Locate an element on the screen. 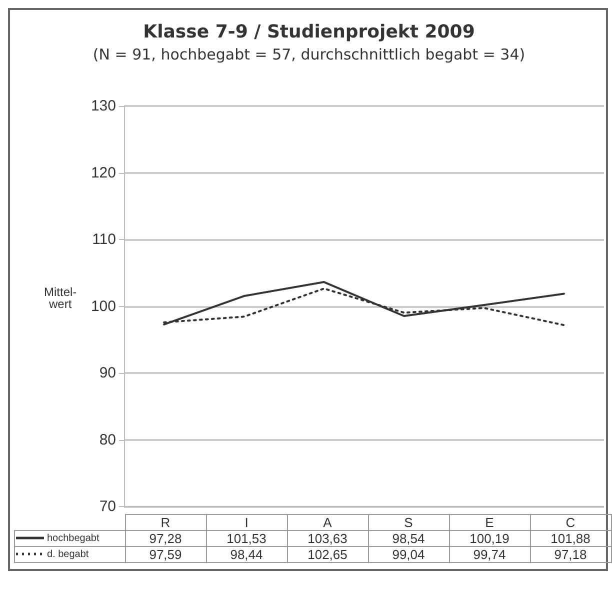  y-tick-label: 90 is located at coordinates (107, 373).